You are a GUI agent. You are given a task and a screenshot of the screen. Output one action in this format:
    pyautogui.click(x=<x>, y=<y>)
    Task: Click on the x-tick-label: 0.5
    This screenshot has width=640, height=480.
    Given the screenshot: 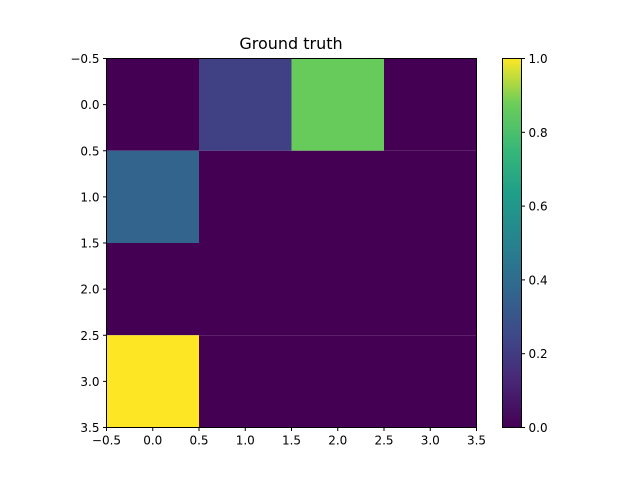 What is the action you would take?
    pyautogui.click(x=198, y=441)
    